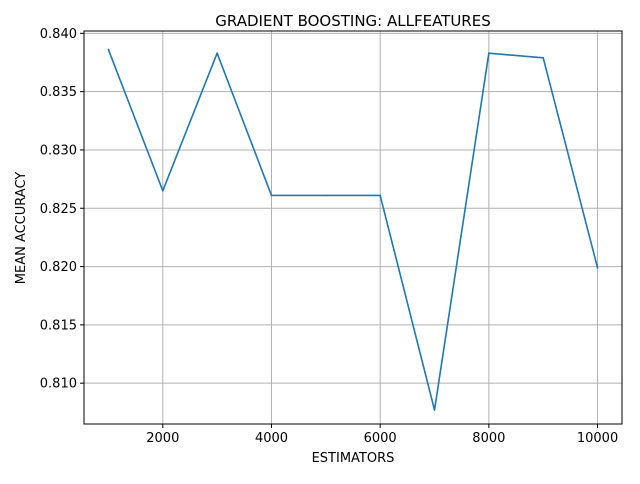 The height and width of the screenshot is (484, 640). What do you see at coordinates (58, 92) in the screenshot?
I see `y-tick-label: 0.835` at bounding box center [58, 92].